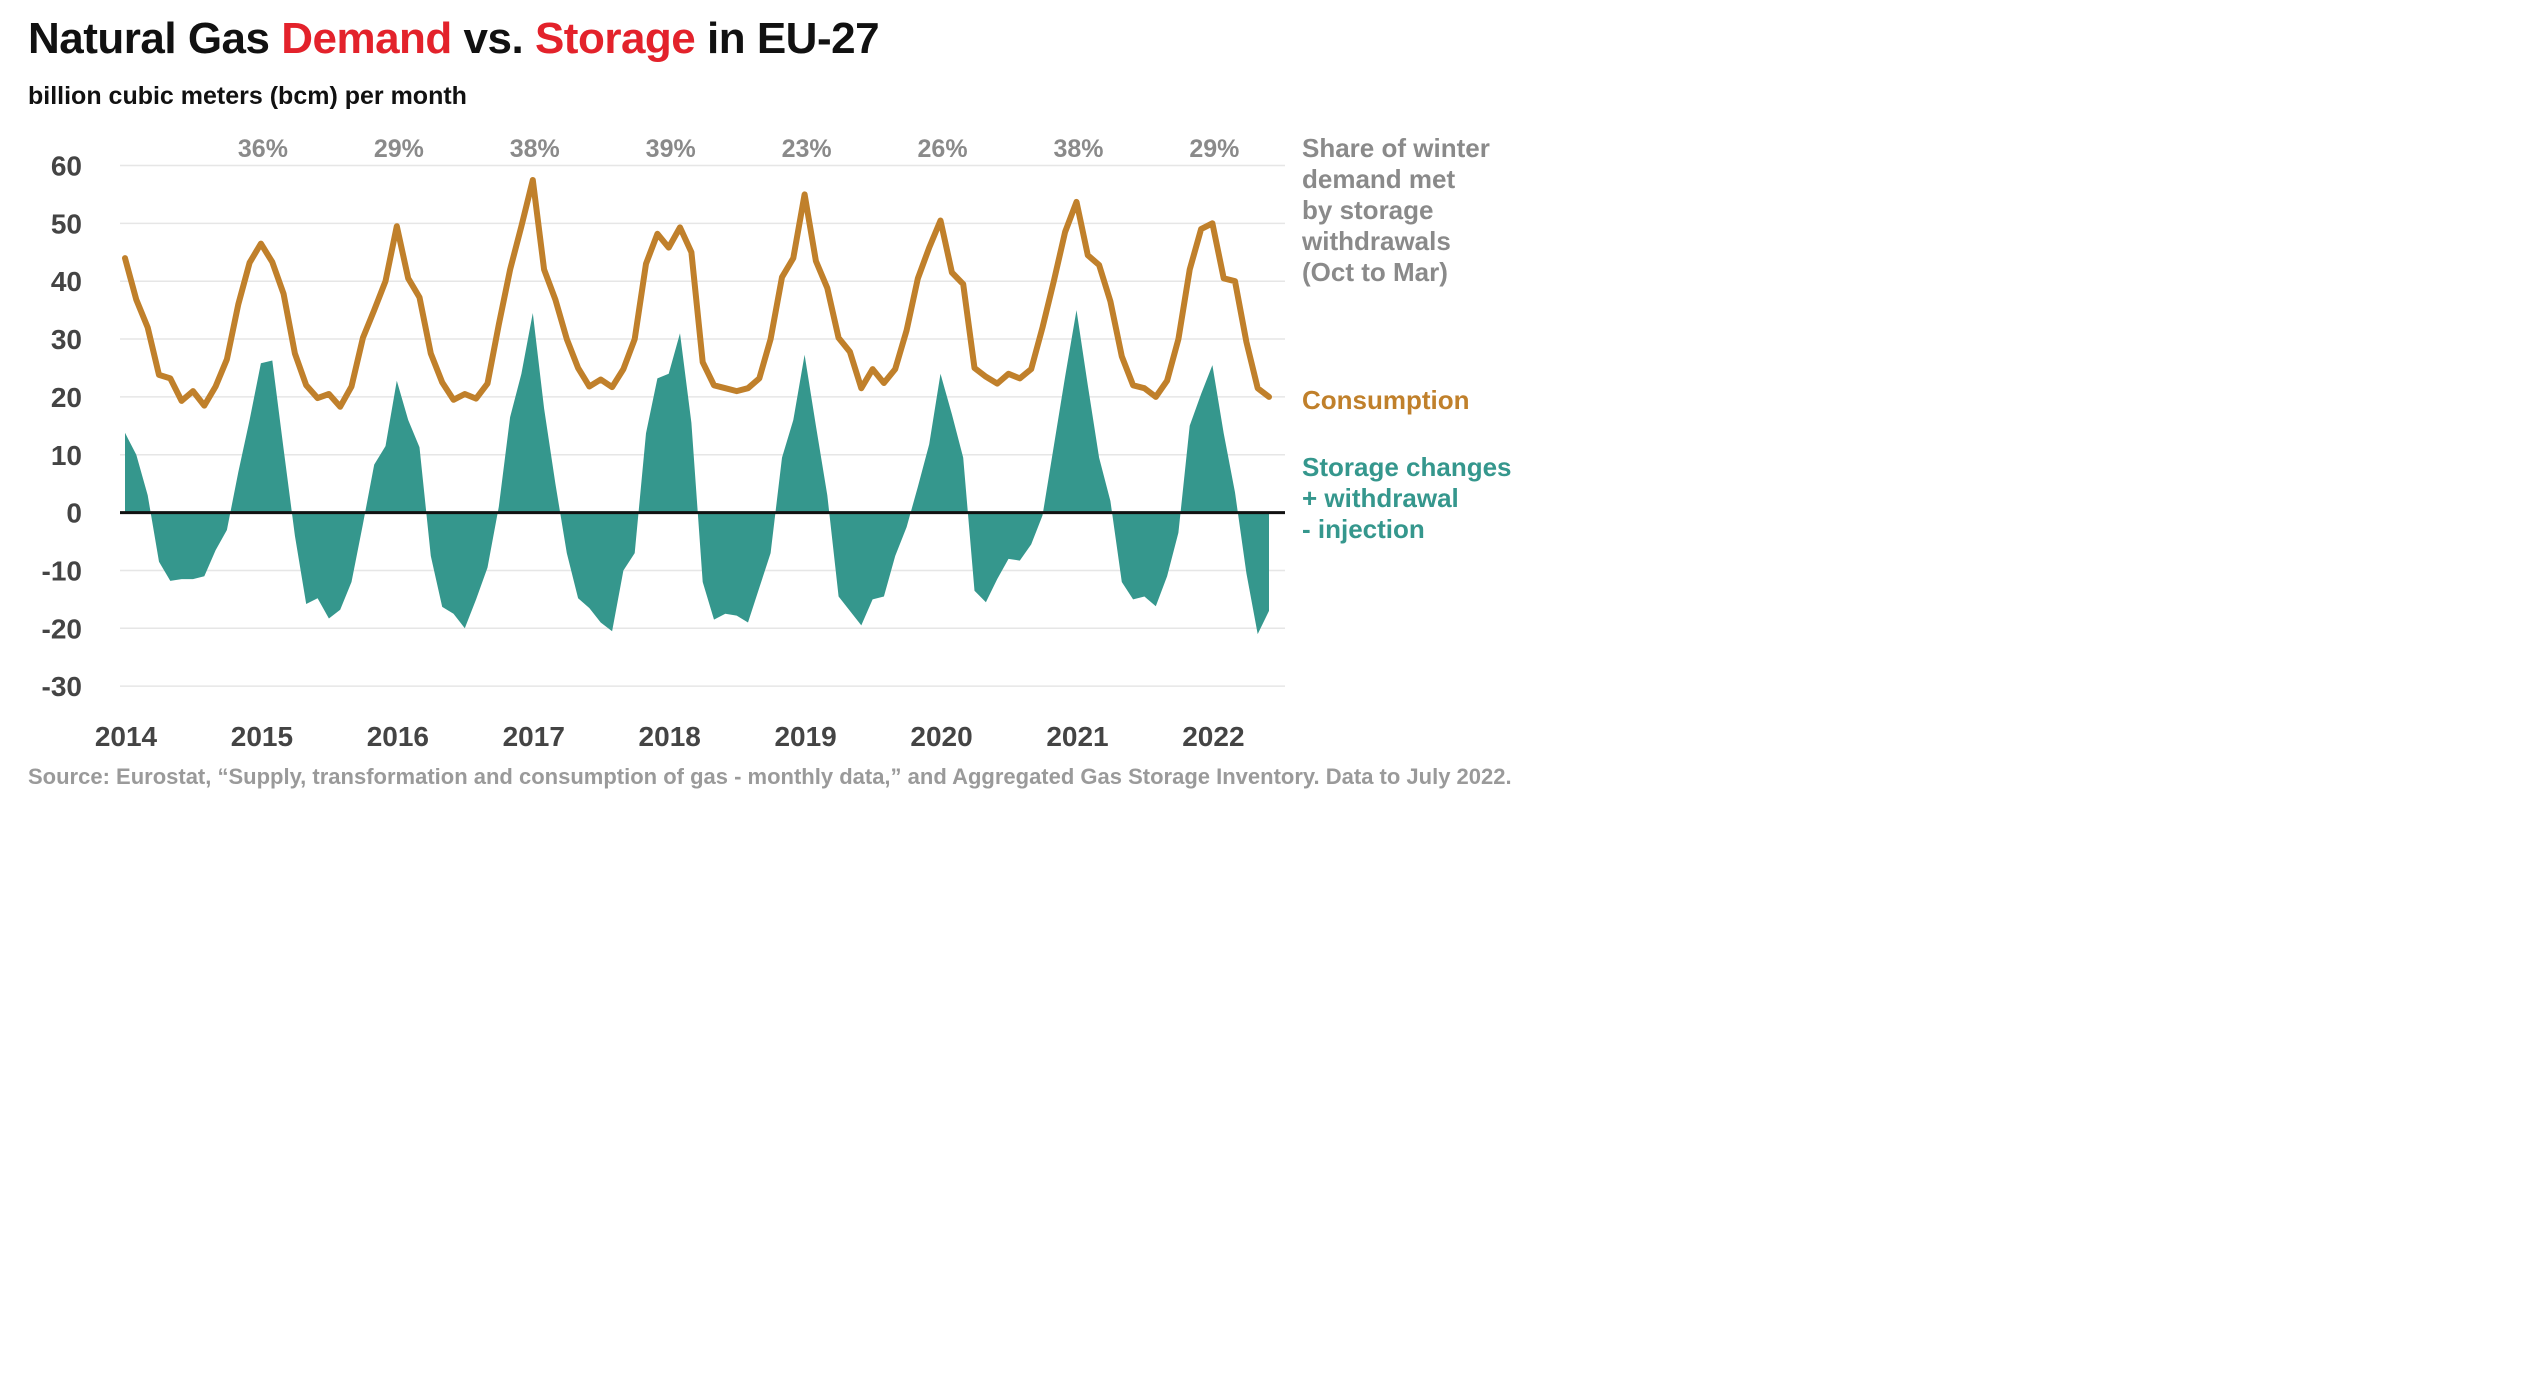 Image resolution: width=2536 pixels, height=1376 pixels. What do you see at coordinates (739, 149) in the screenshot?
I see `winter-share-labels: 36% 29% 38% 39% 23% 26% 38% 29%` at bounding box center [739, 149].